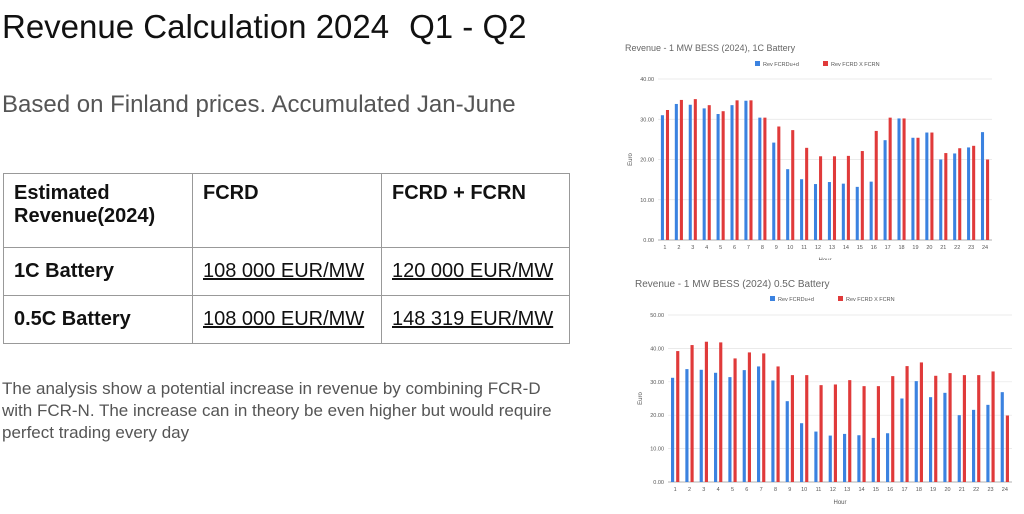 The height and width of the screenshot is (514, 1024). Describe the element at coordinates (846, 248) in the screenshot. I see `x-tick-label: 14` at that location.